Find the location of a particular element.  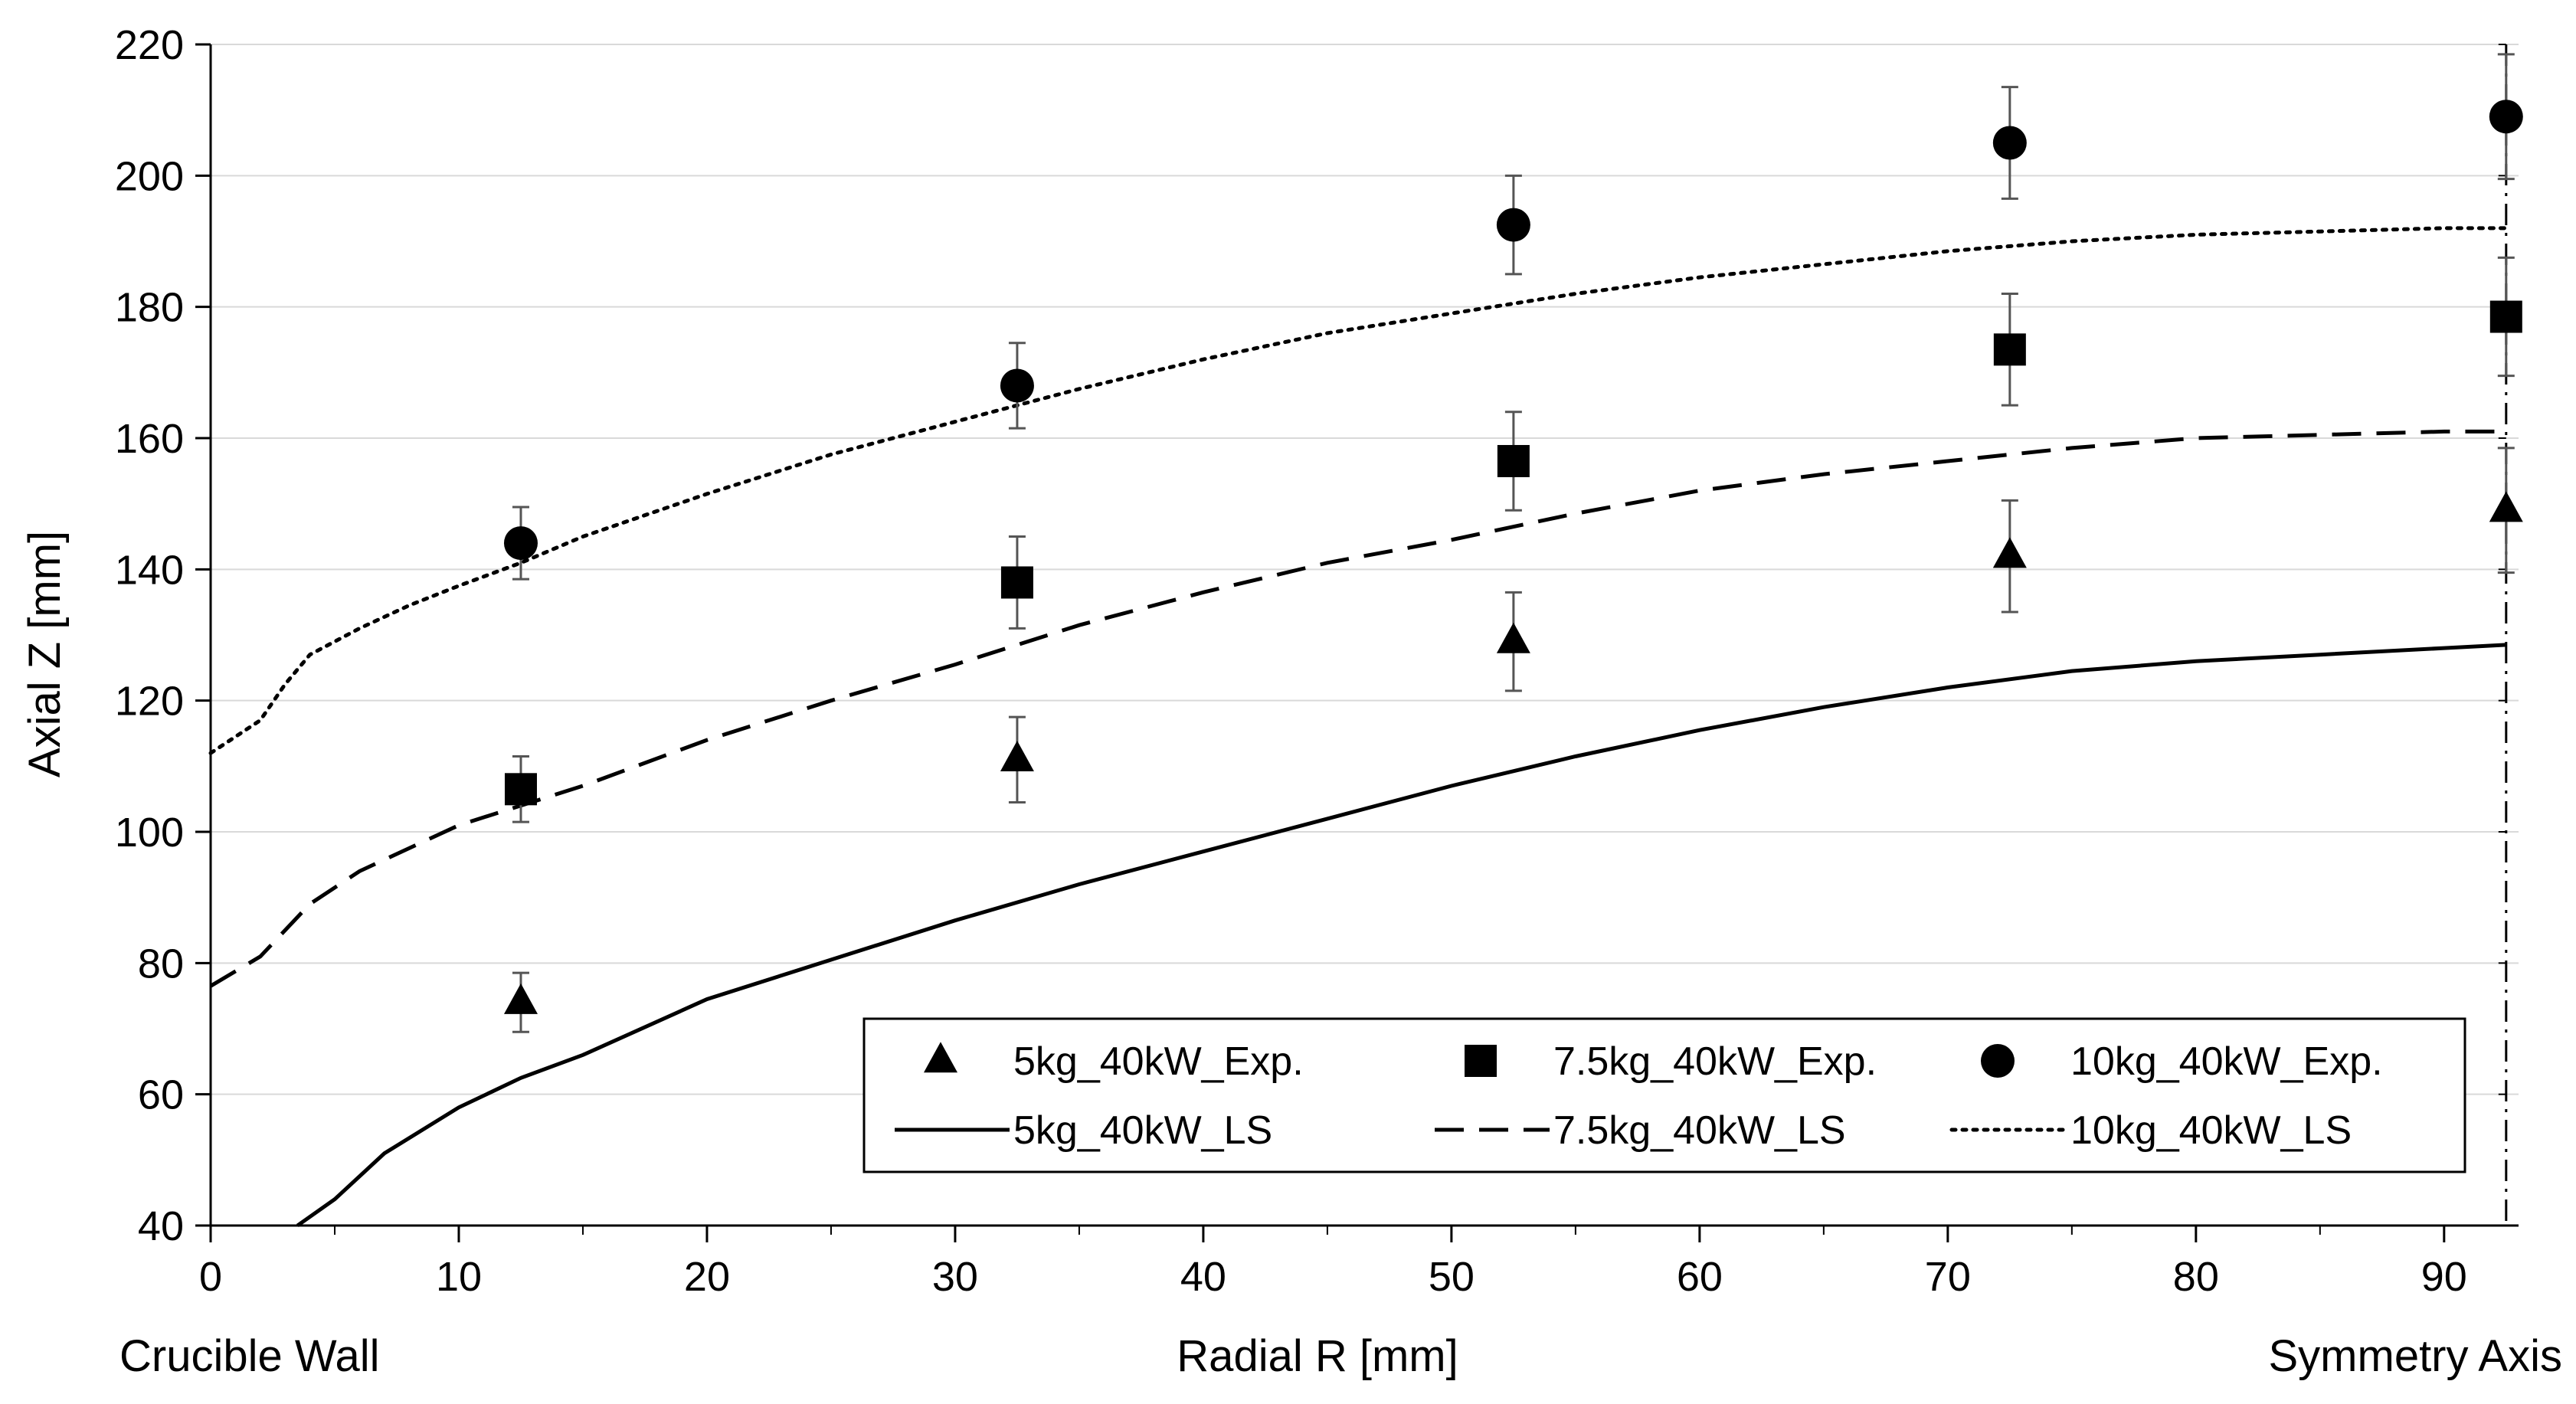

y-tick-label-160: 160 is located at coordinates (149, 439).